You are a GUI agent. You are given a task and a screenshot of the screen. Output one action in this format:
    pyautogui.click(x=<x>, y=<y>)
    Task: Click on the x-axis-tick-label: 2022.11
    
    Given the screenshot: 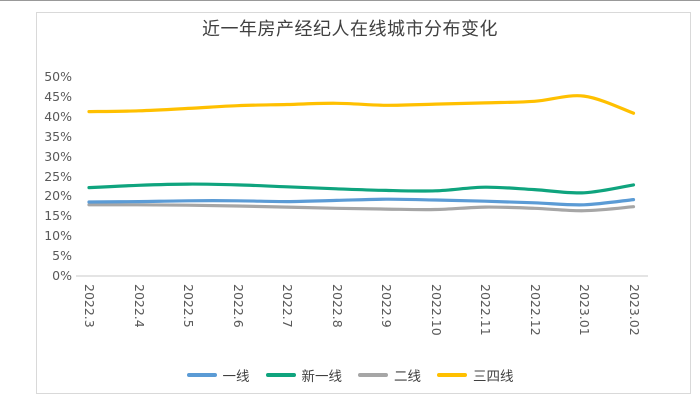 What is the action you would take?
    pyautogui.click(x=485, y=310)
    